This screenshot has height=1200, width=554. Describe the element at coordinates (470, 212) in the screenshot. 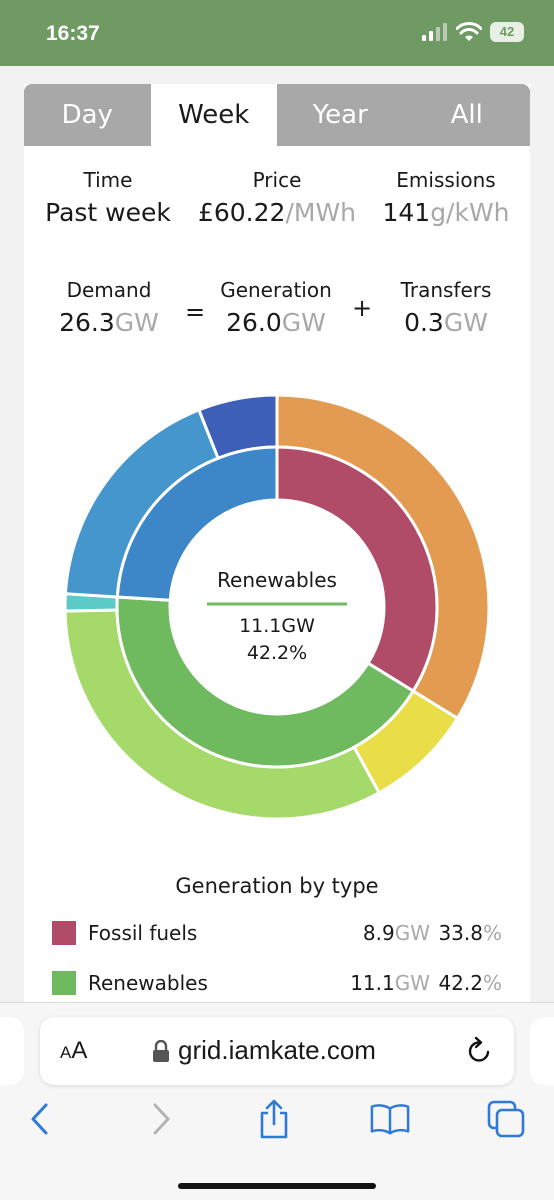

I see `emissions-unit: g/kWh` at that location.